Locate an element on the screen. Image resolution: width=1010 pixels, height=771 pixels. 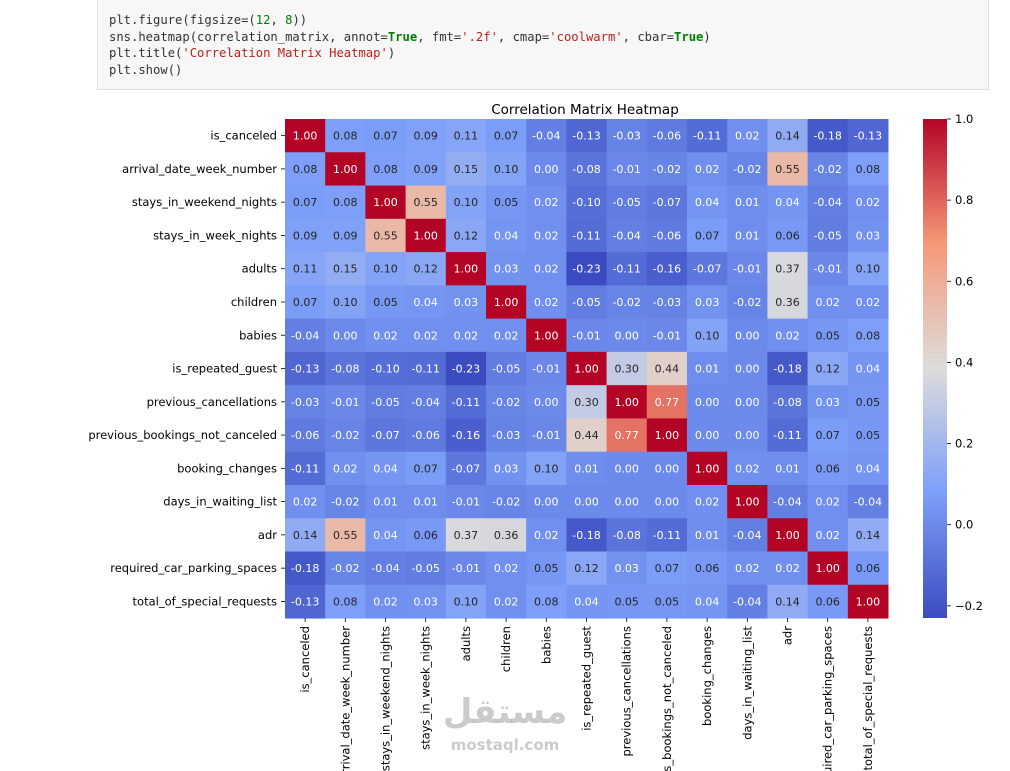
col-label: previous_cancellations is located at coordinates (627, 691).